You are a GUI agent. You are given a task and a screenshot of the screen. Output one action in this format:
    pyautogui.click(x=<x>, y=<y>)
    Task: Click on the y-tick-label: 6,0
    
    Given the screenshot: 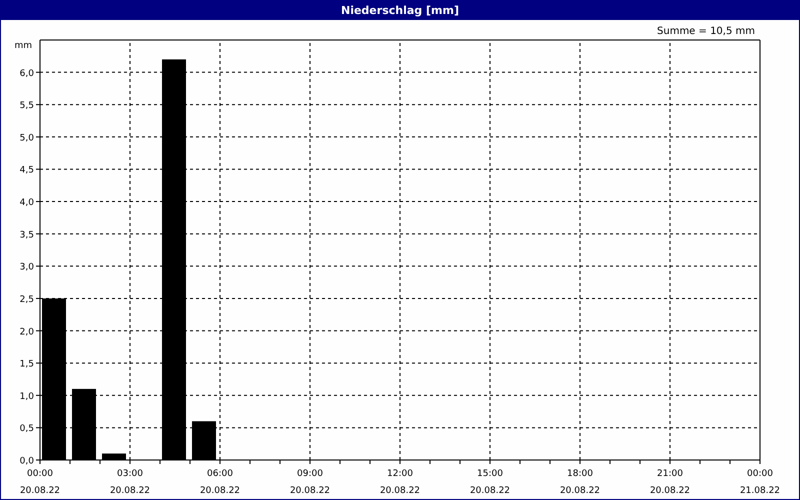 What is the action you would take?
    pyautogui.click(x=27, y=73)
    